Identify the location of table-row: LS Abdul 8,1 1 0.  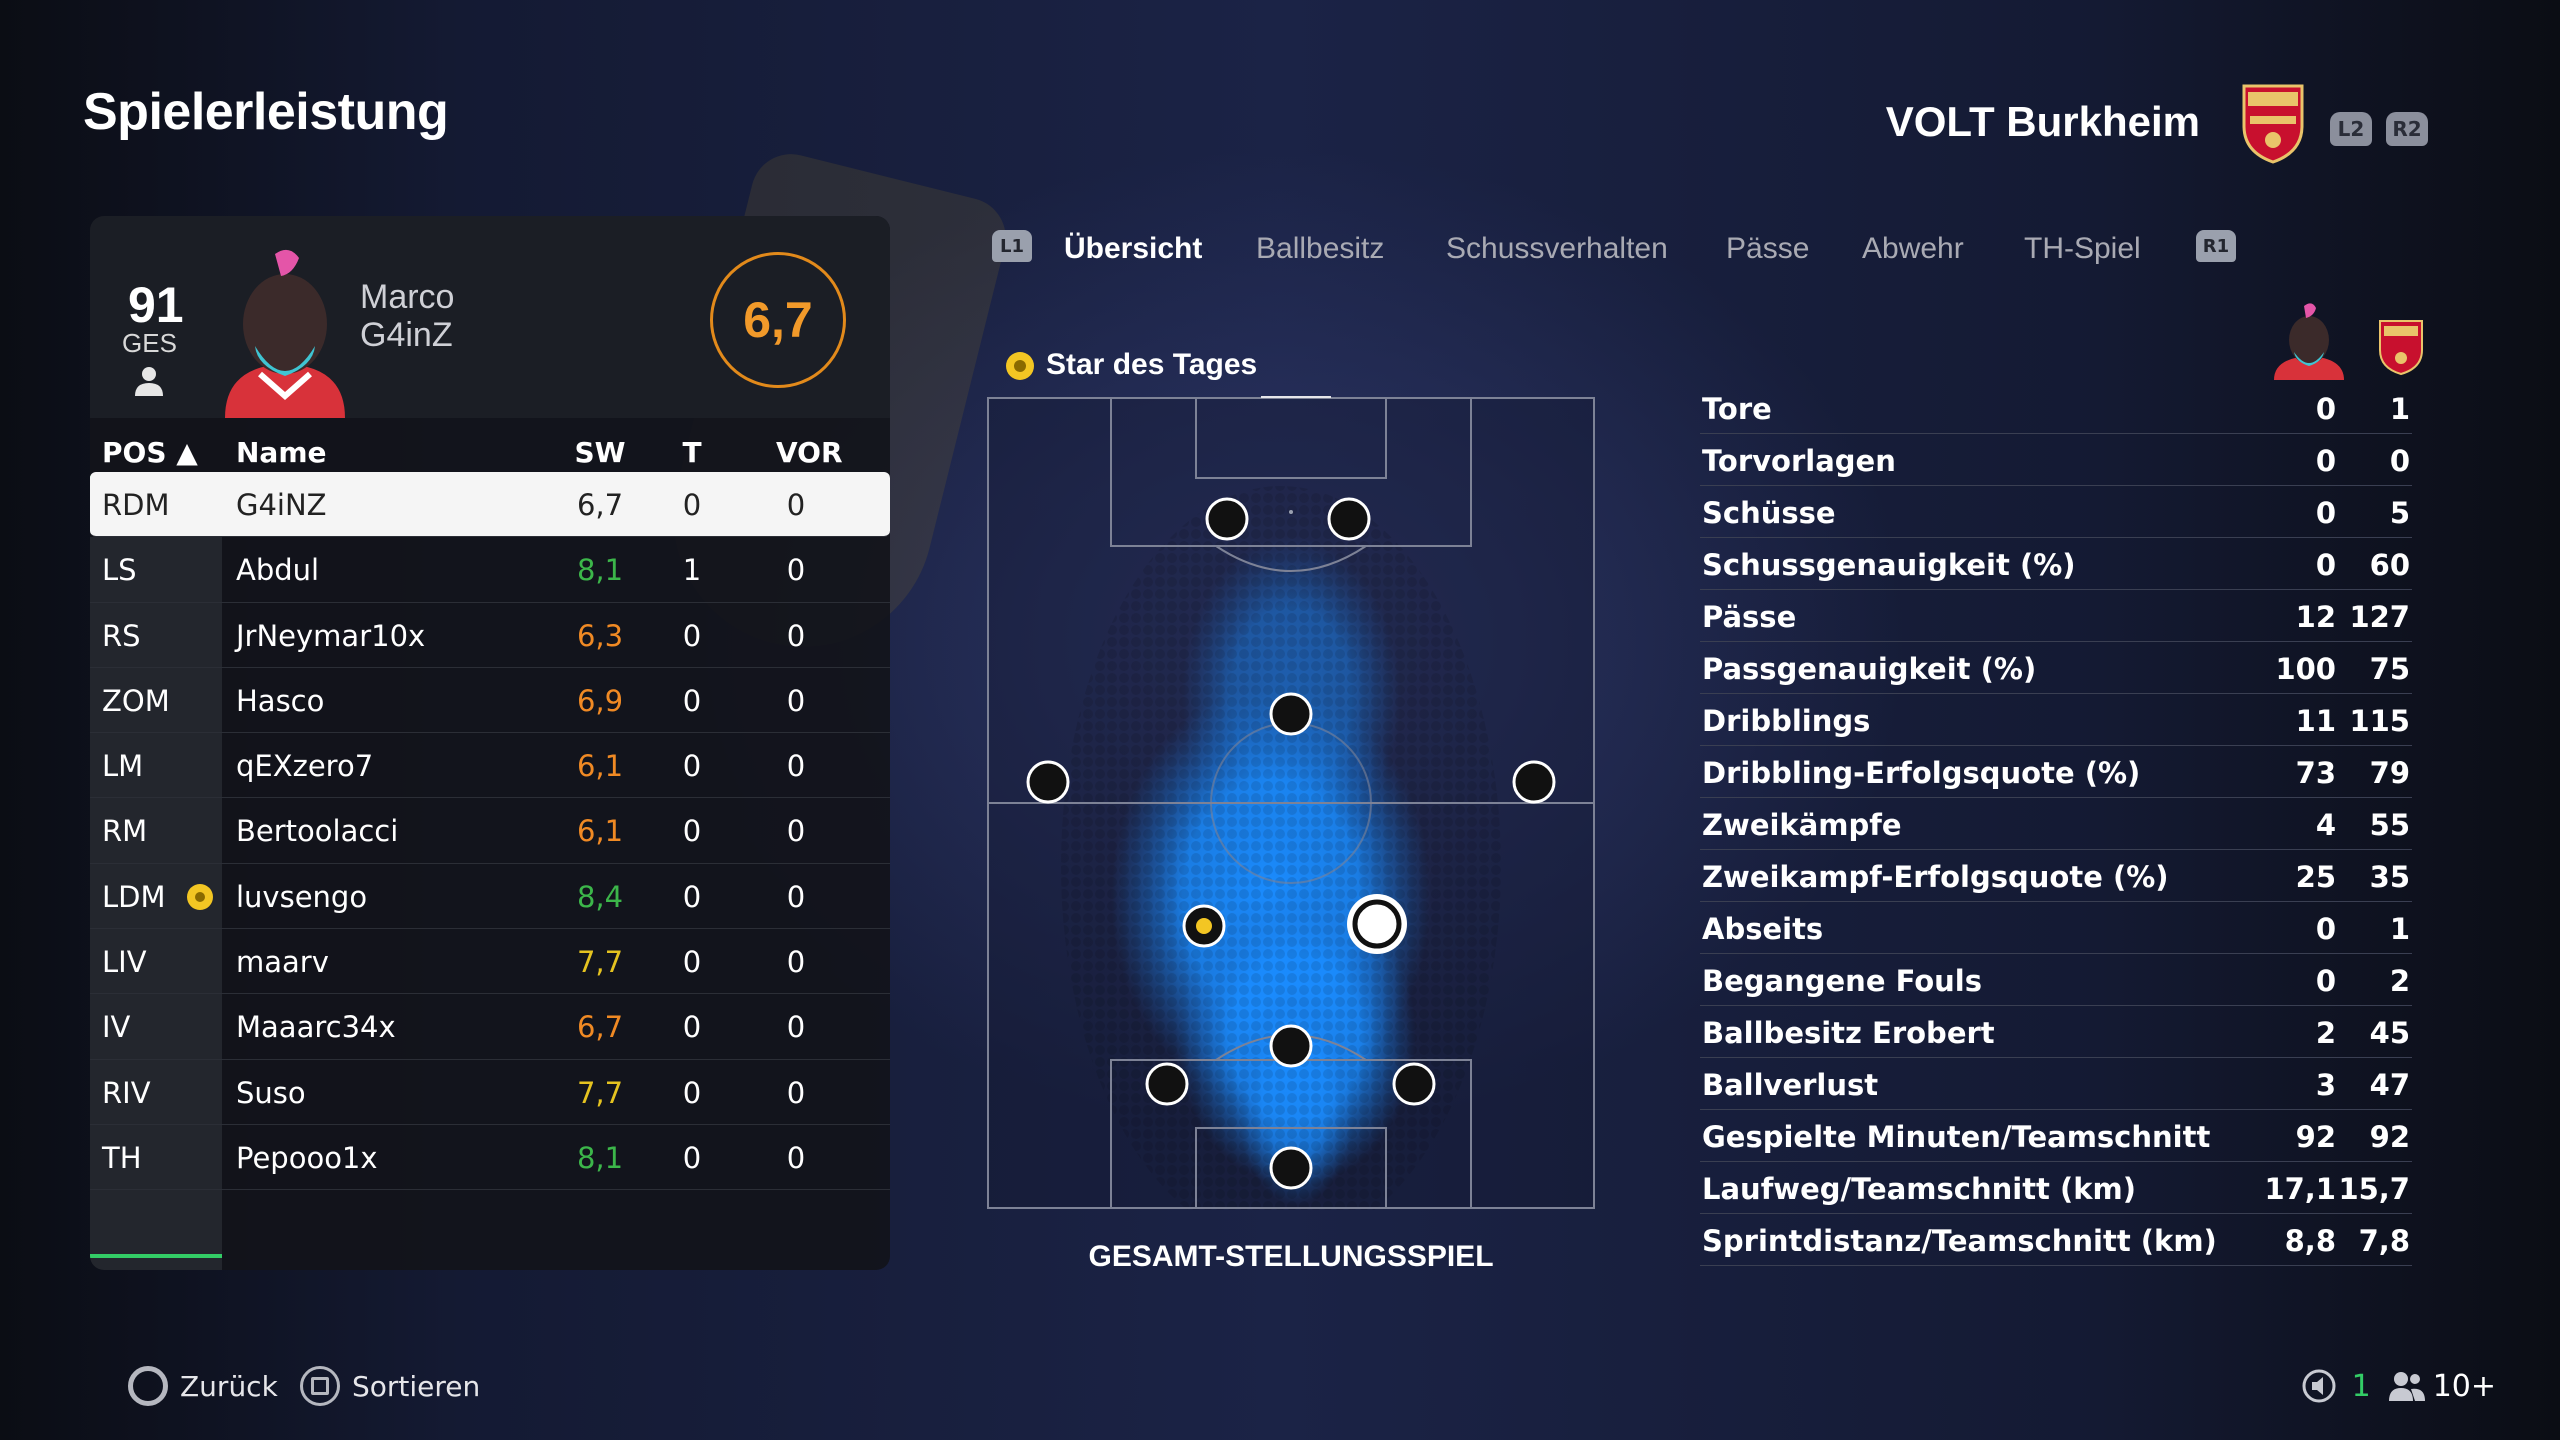
(490, 570).